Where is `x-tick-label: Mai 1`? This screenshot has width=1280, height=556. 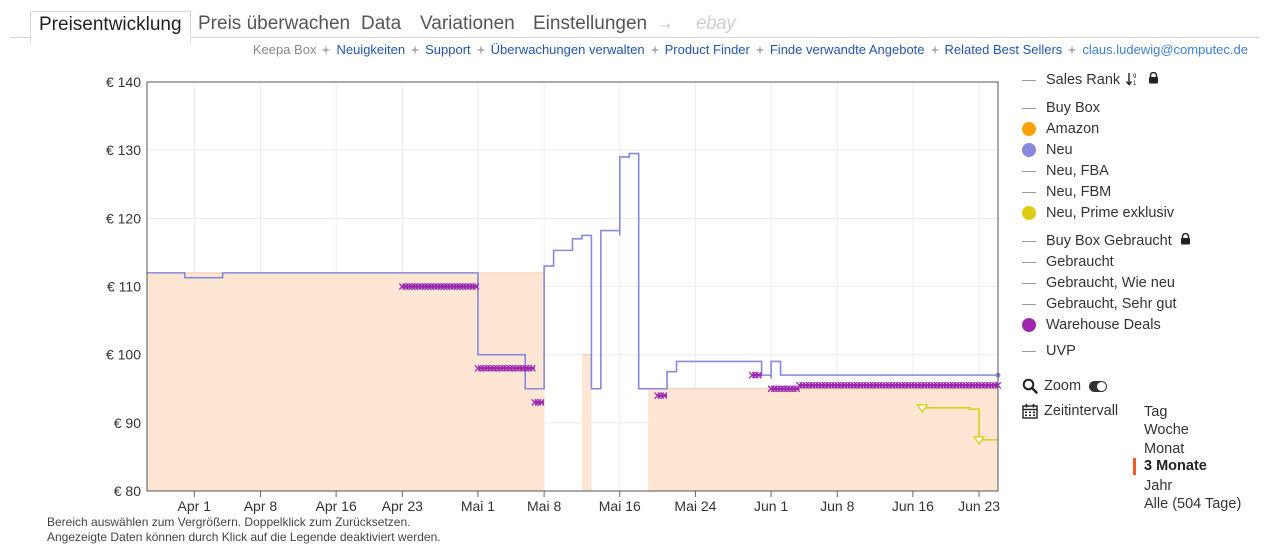
x-tick-label: Mai 1 is located at coordinates (478, 506).